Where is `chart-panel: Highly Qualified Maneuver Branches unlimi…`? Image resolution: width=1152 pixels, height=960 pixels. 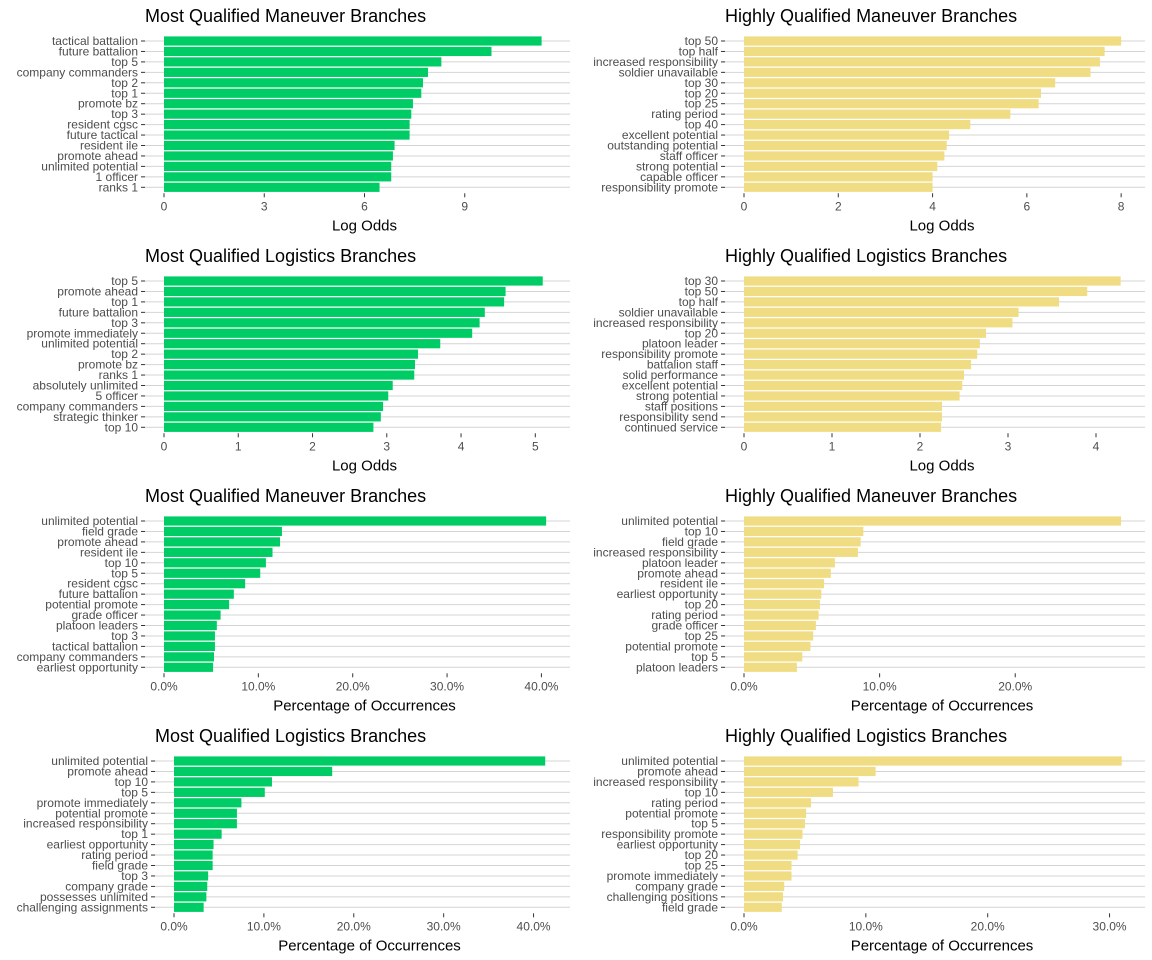
chart-panel: Highly Qualified Maneuver Branches unlimi… is located at coordinates (869, 600).